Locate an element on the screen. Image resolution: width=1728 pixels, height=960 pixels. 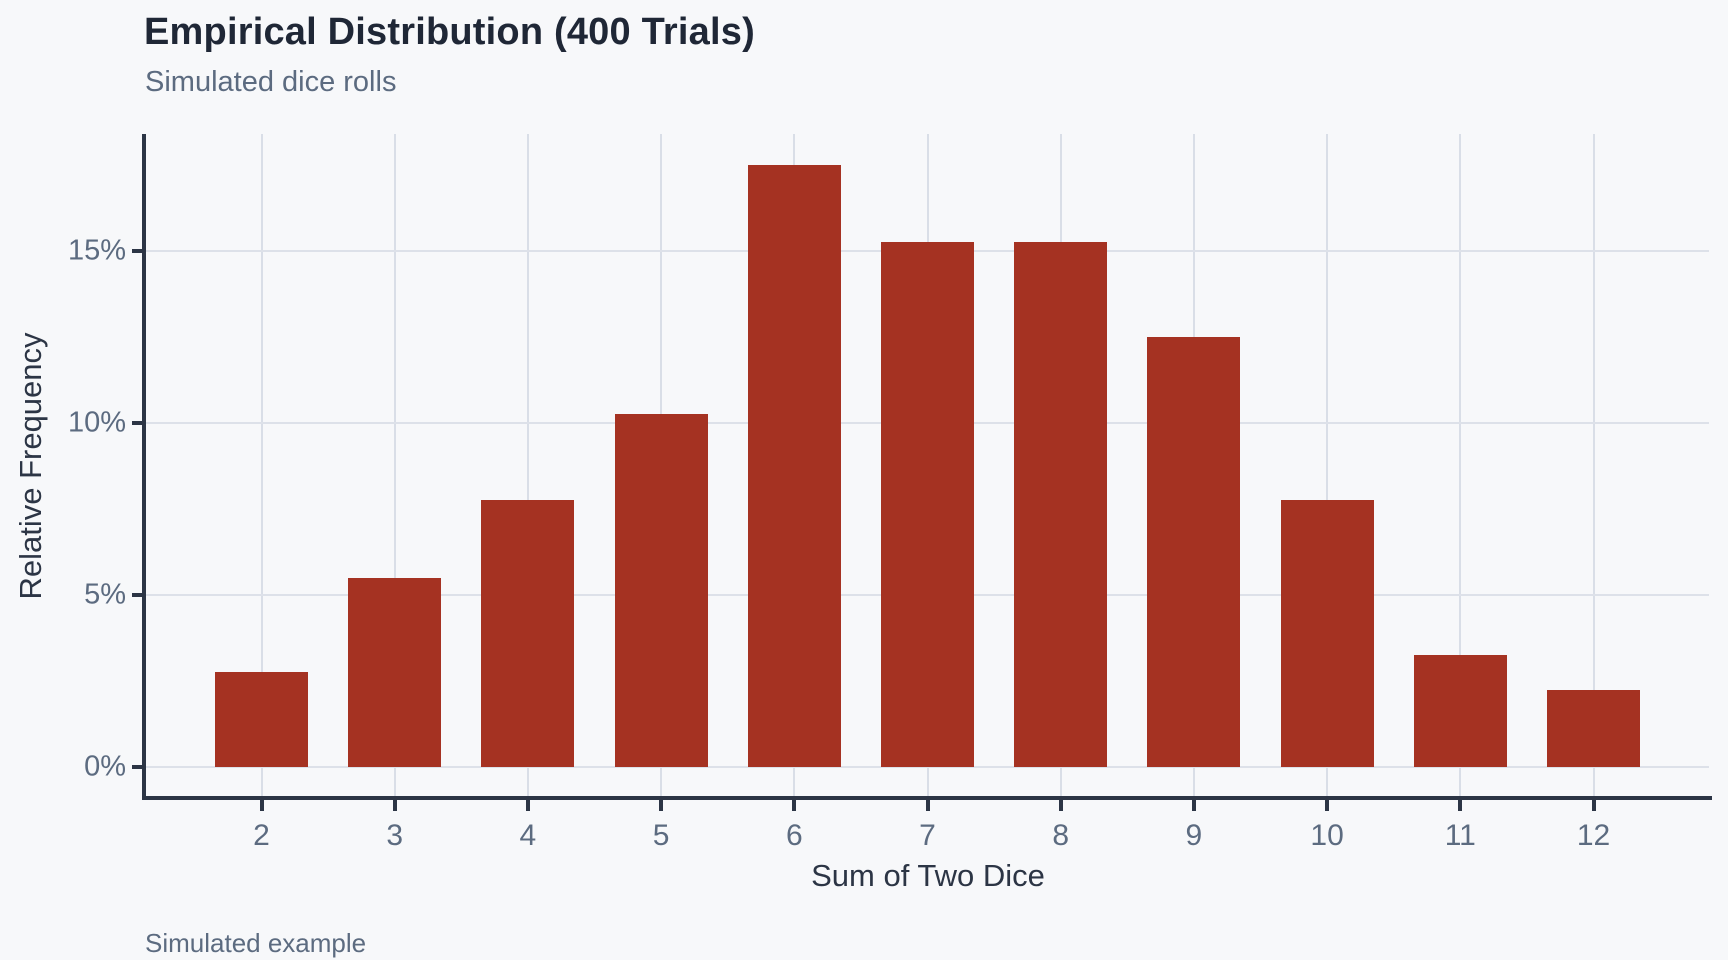
x-tick-label: 9 is located at coordinates (1194, 835).